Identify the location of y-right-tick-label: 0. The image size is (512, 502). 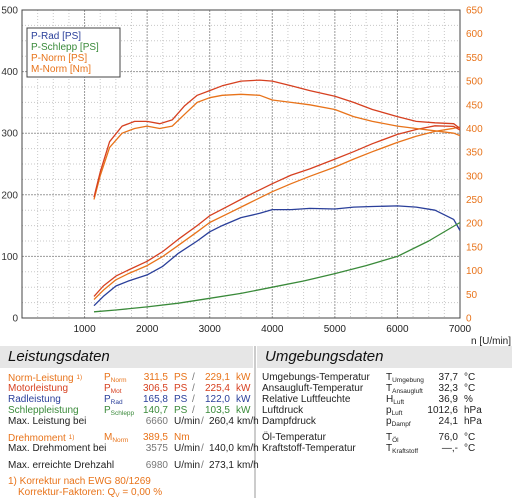
(469, 319).